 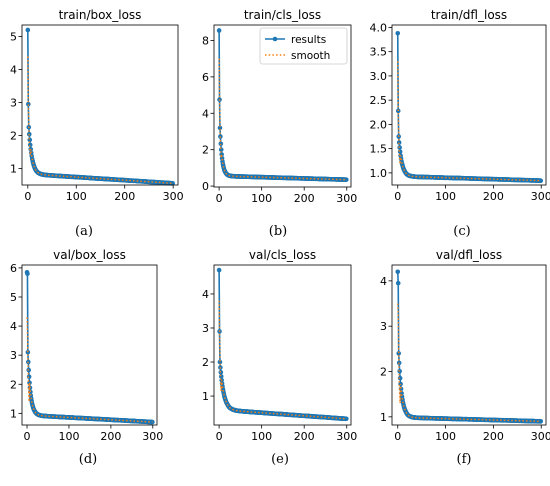 I want to click on train-cls-loss-ytick-label: 0, so click(x=205, y=186).